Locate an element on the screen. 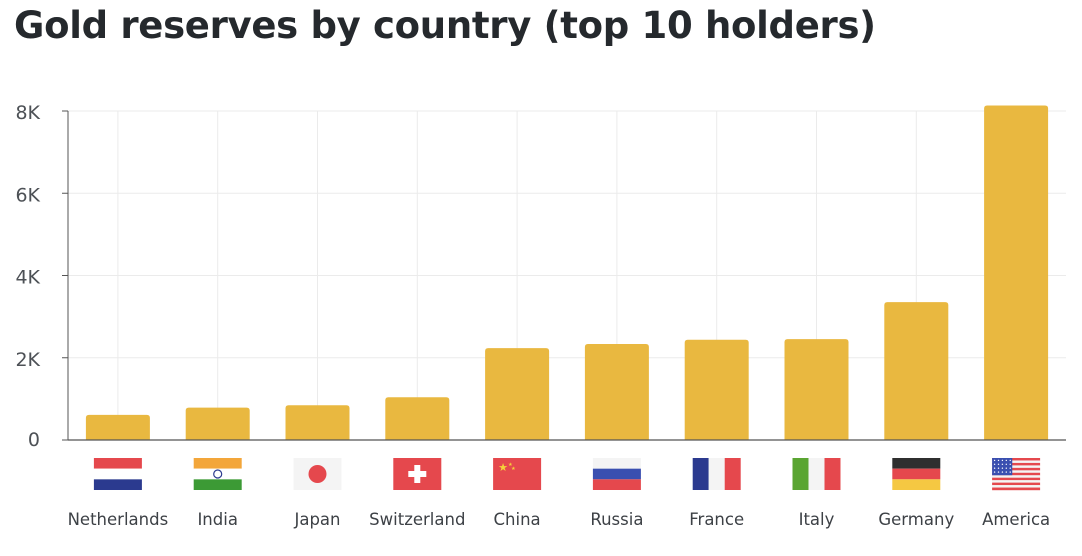 The width and height of the screenshot is (1082, 556). bar-italy is located at coordinates (816, 389).